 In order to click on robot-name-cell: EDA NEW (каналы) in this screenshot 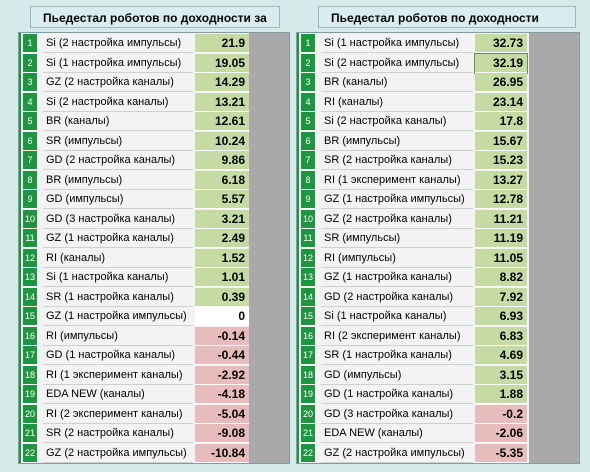, I will do `click(397, 433)`.